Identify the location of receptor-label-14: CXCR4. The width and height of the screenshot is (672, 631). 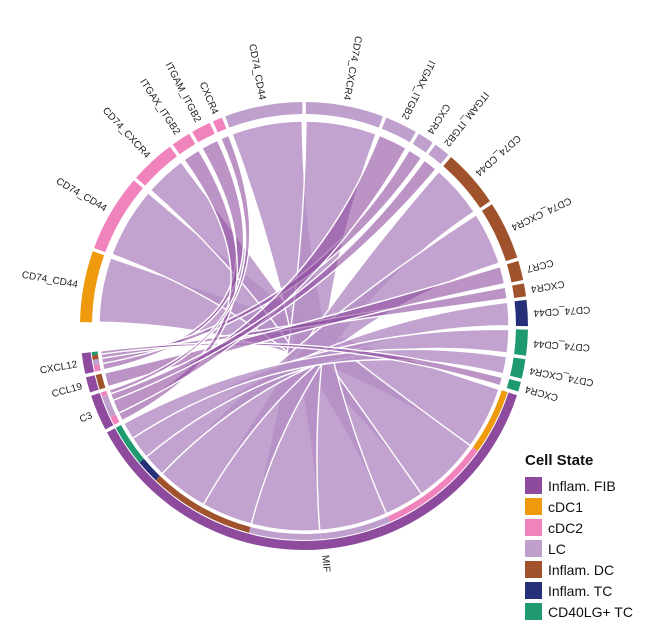
(548, 286).